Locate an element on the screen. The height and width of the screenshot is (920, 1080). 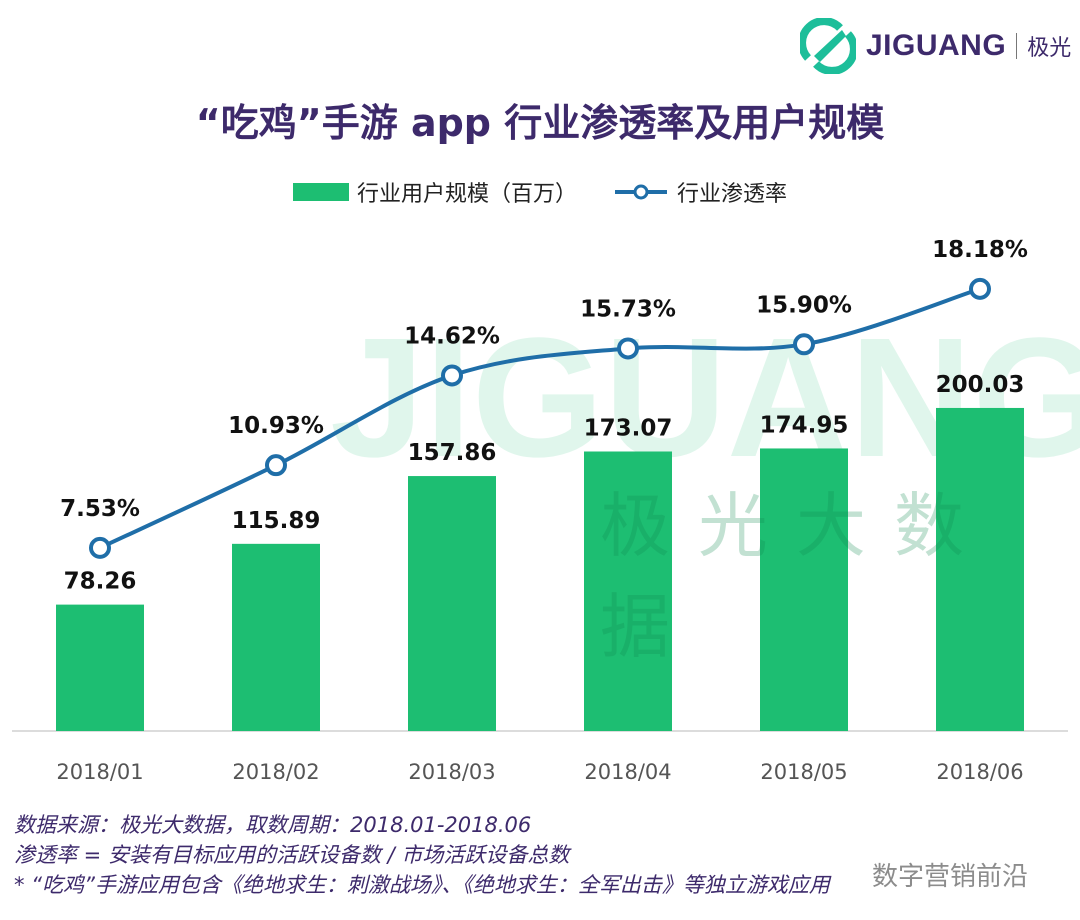
footer-source: 数据来源：极光大数据，取数周期：2018.01-2018.06 is located at coordinates (273, 825).